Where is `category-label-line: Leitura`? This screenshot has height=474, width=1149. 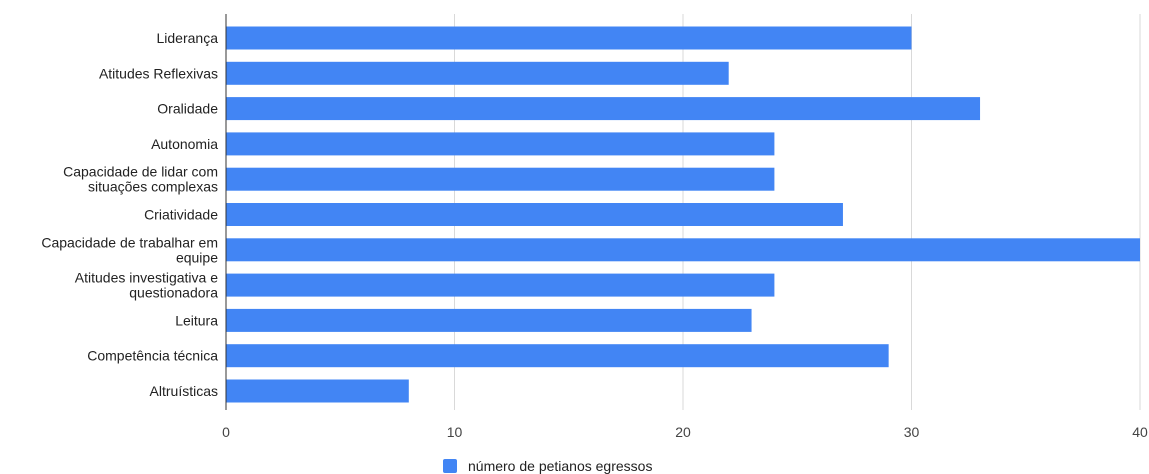
category-label-line: Leitura is located at coordinates (196, 320).